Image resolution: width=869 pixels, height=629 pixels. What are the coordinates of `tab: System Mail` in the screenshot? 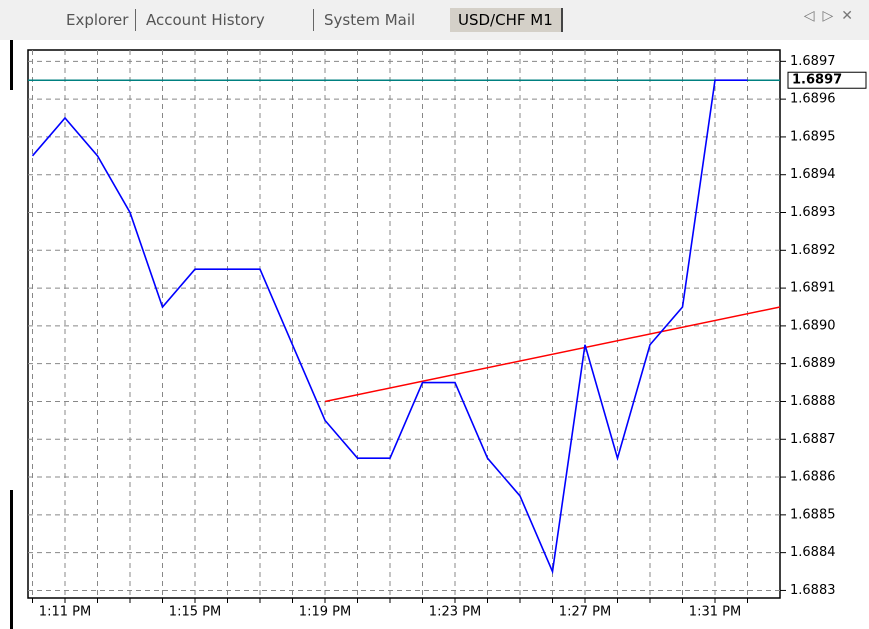 It's located at (370, 20).